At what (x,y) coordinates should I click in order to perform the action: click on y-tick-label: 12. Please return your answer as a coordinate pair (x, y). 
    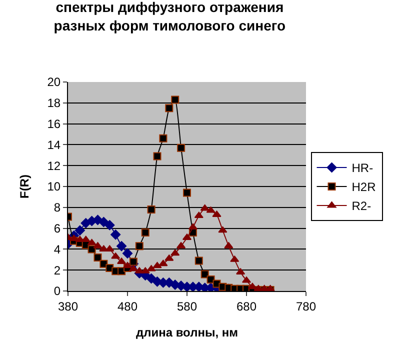
    Looking at the image, I should click on (54, 165).